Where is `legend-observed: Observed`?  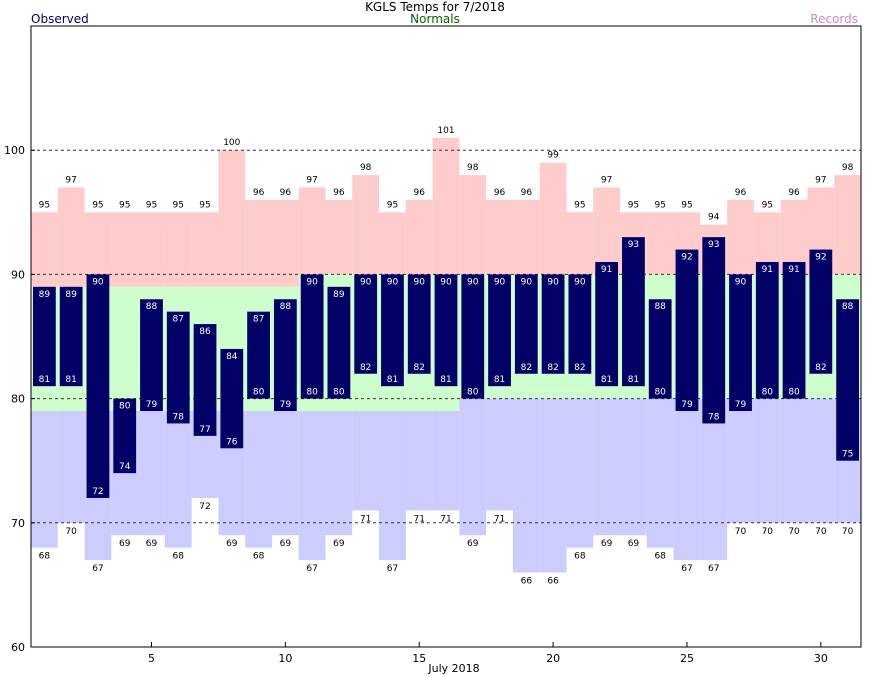 legend-observed: Observed is located at coordinates (60, 19).